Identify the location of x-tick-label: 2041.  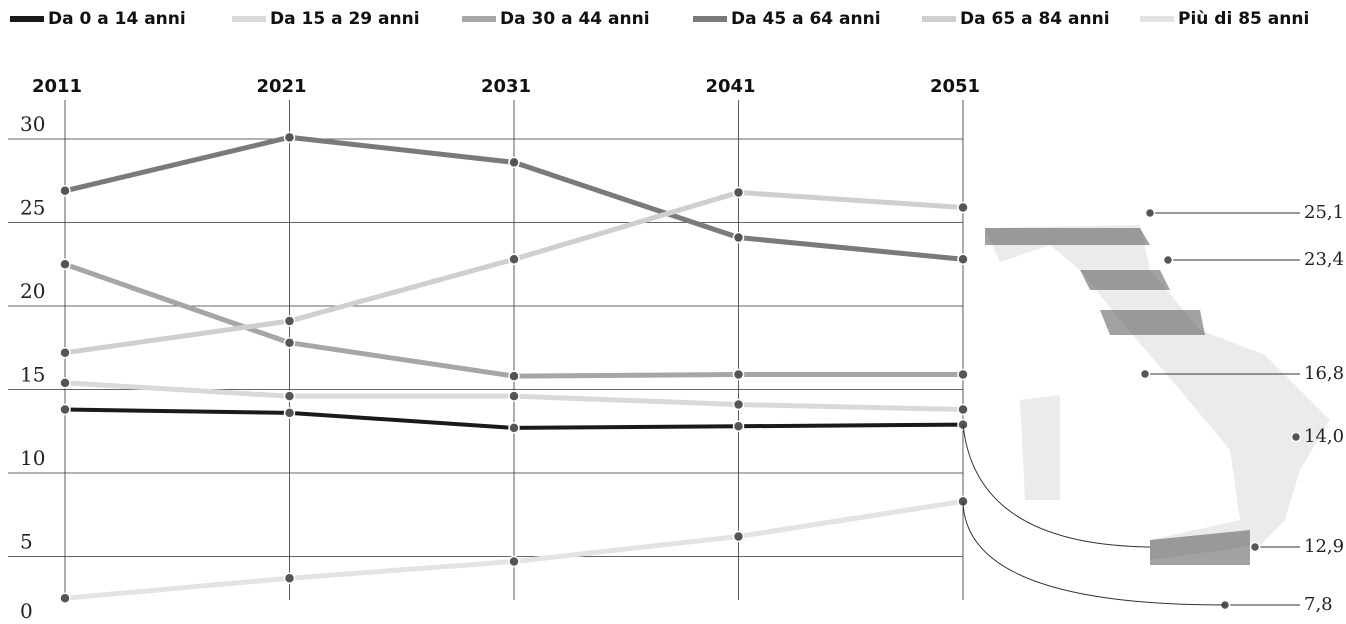
(730, 86).